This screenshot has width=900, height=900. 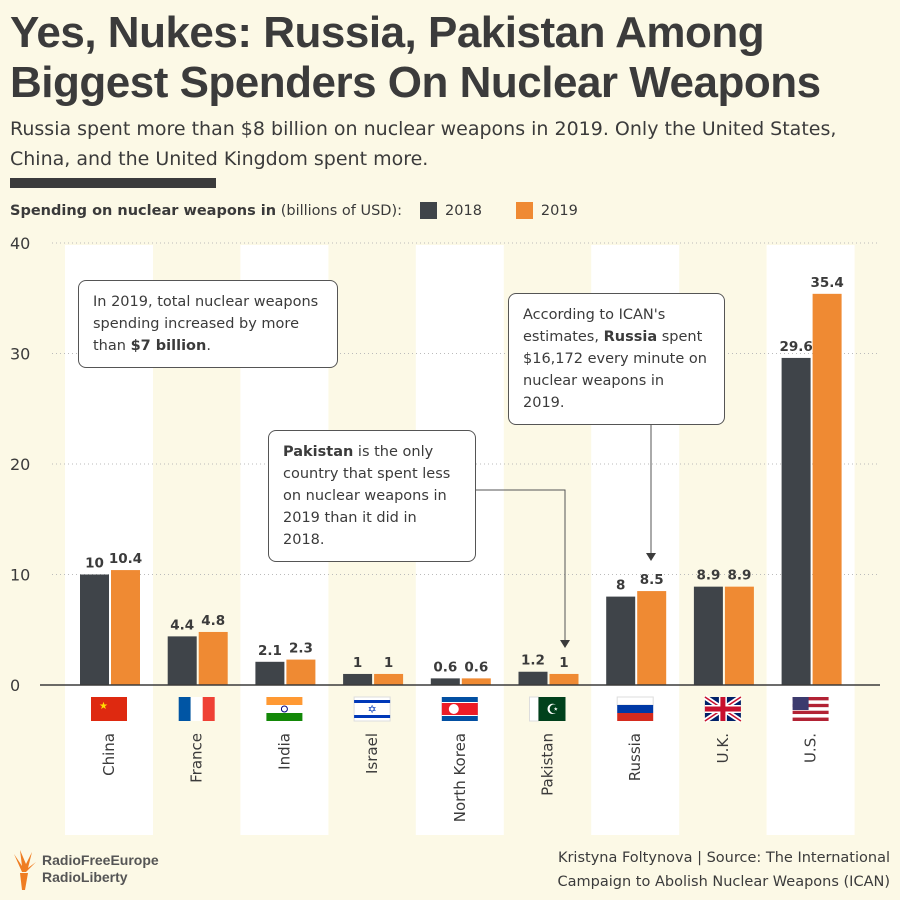 I want to click on y-tick-label: 10, so click(x=20, y=575).